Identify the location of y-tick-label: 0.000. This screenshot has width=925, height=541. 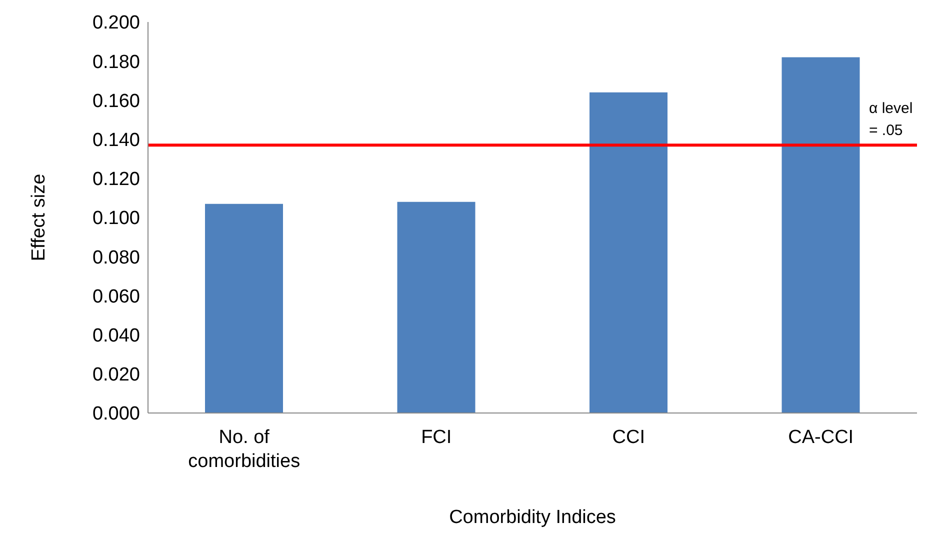
(116, 414).